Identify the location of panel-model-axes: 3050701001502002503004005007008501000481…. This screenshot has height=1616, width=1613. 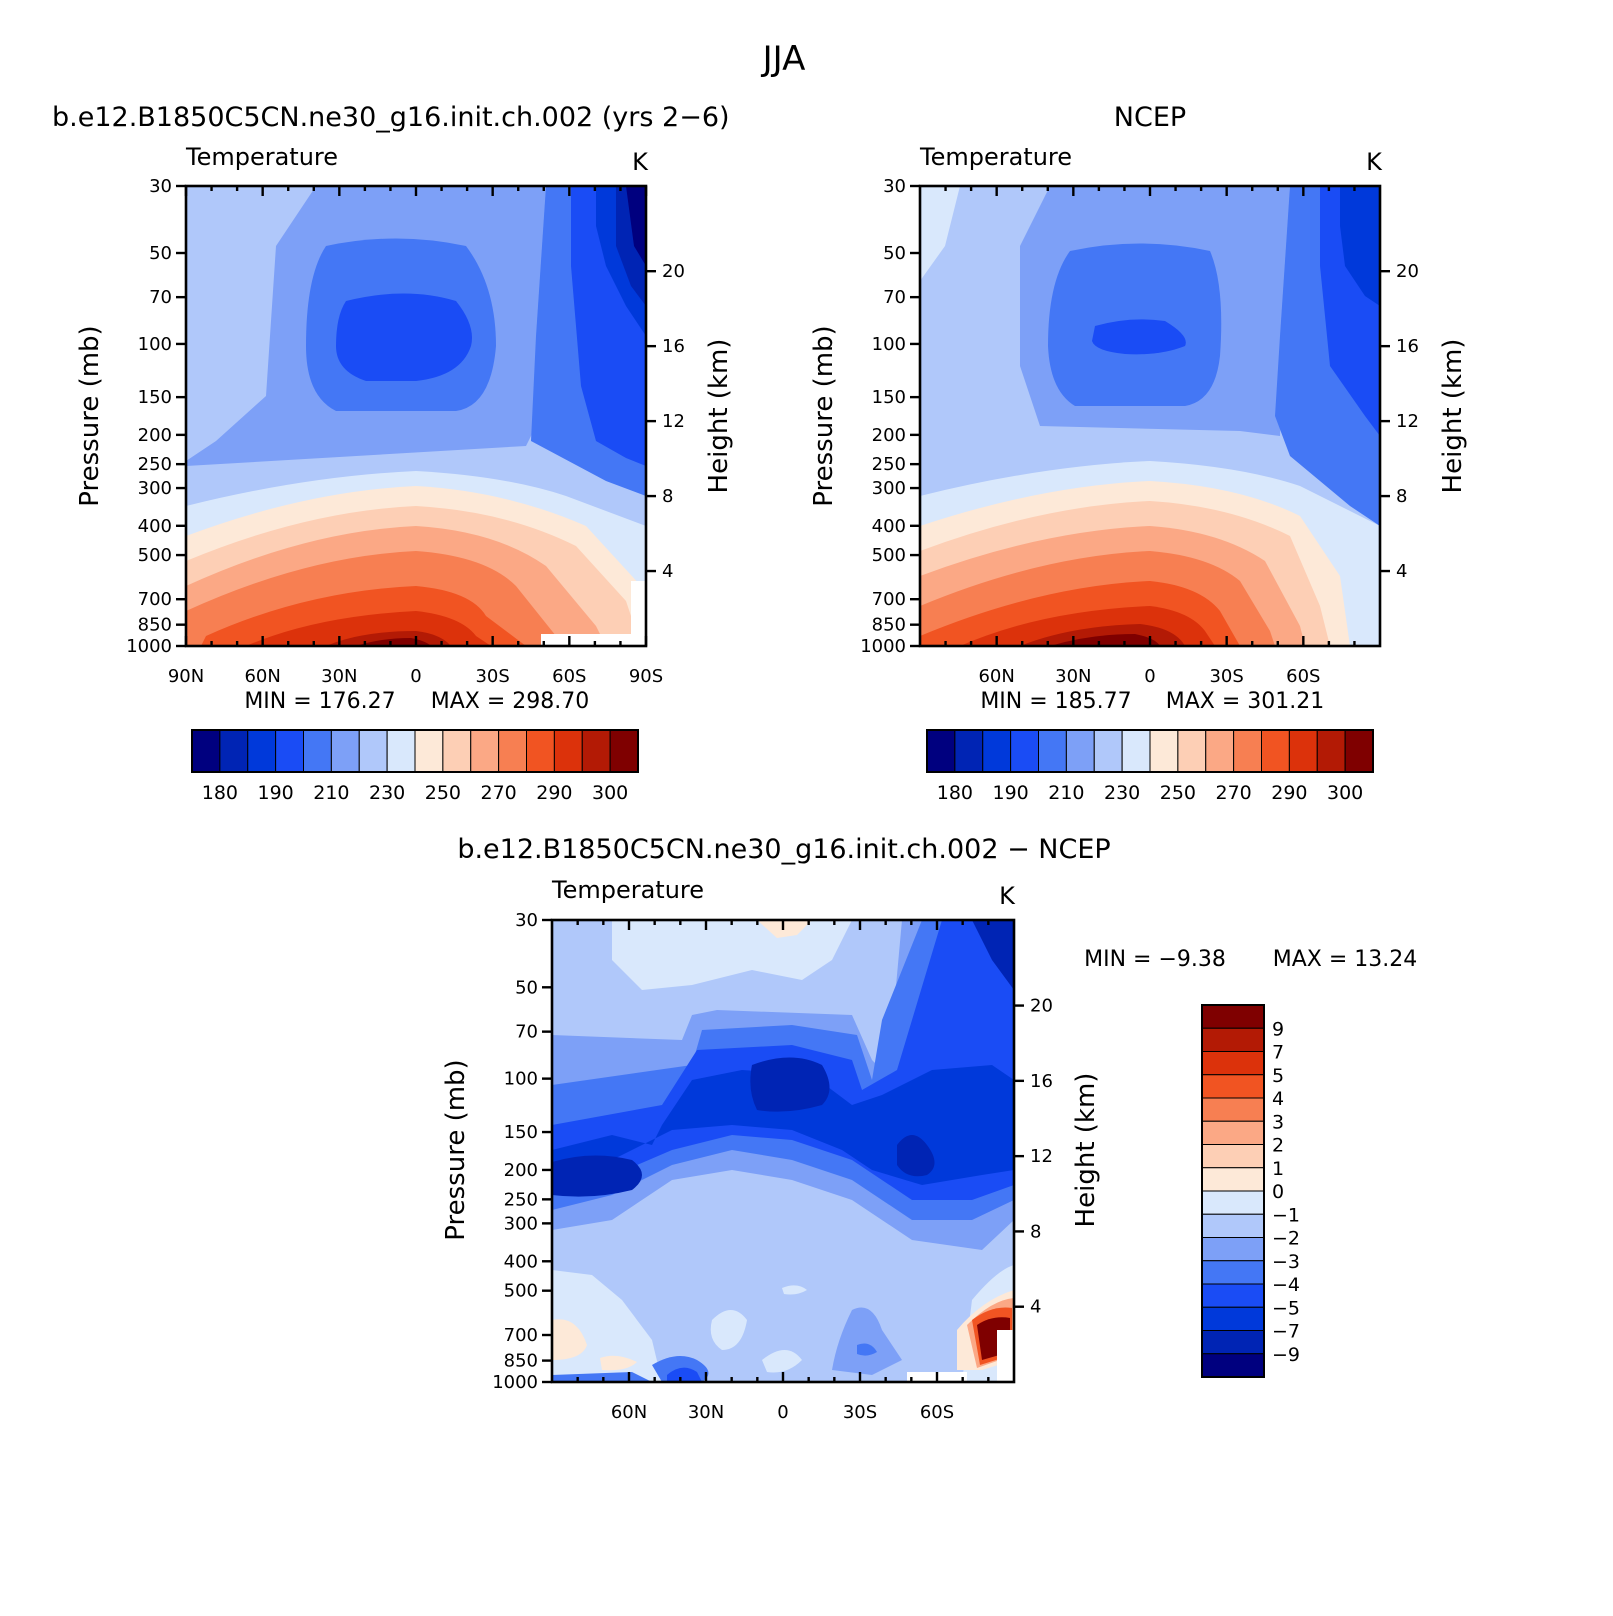
(405, 431).